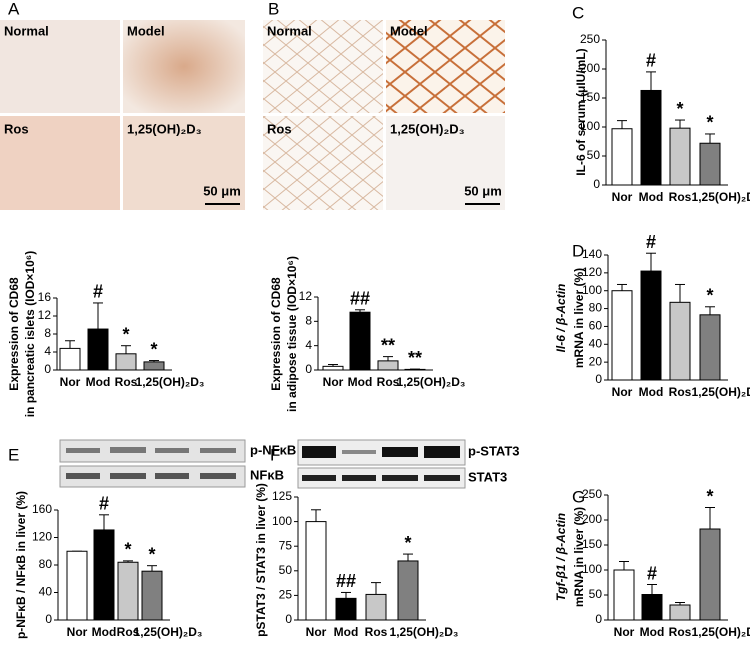 The image size is (750, 650). Describe the element at coordinates (45, 297) in the screenshot. I see `y-tick-label: 16` at that location.